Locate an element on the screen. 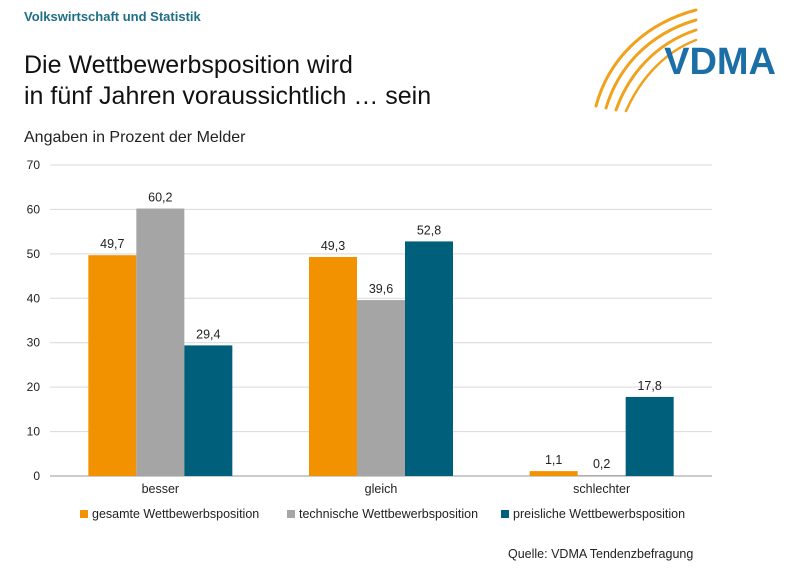  y-tick-label: 10 is located at coordinates (34, 432).